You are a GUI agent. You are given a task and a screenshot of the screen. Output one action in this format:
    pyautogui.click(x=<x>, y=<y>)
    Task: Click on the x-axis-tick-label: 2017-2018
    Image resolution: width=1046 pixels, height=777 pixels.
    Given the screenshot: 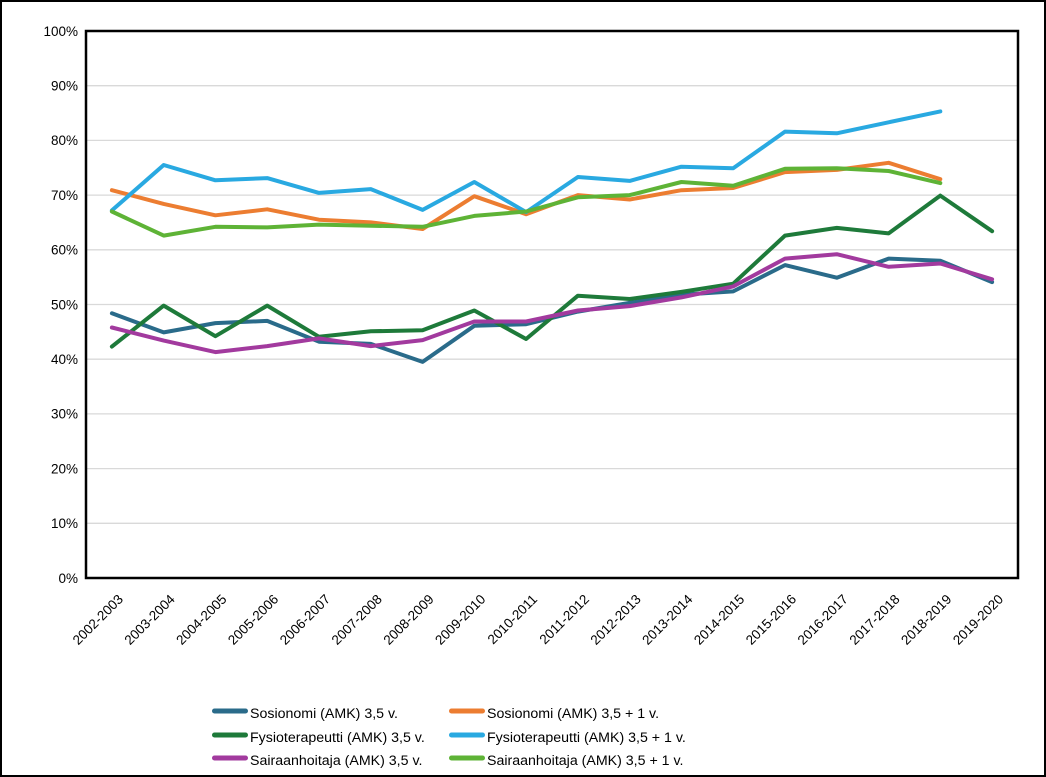 What is the action you would take?
    pyautogui.click(x=874, y=620)
    